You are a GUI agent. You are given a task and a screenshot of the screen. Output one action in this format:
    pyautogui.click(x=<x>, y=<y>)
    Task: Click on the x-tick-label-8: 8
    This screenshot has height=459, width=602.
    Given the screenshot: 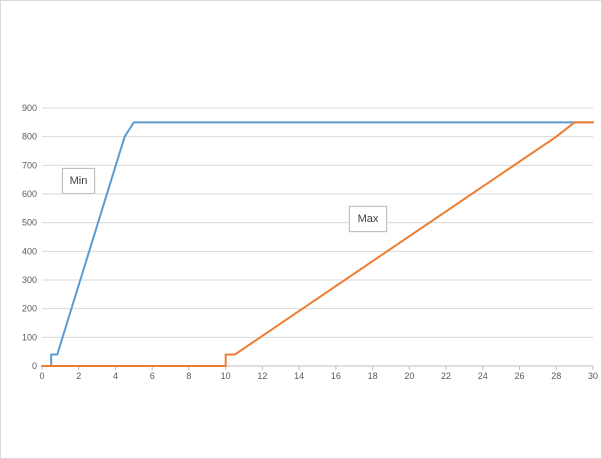 What is the action you would take?
    pyautogui.click(x=188, y=376)
    